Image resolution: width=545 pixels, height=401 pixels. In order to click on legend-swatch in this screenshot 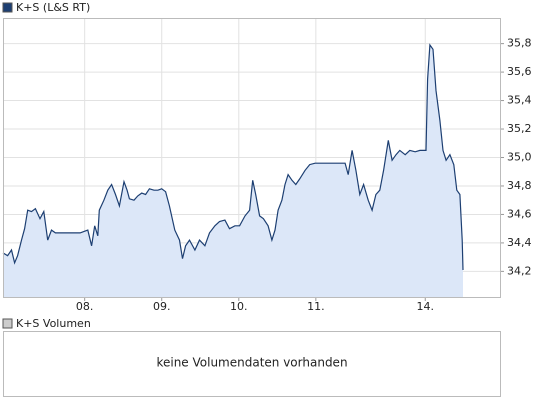, I will do `click(7, 7)`.